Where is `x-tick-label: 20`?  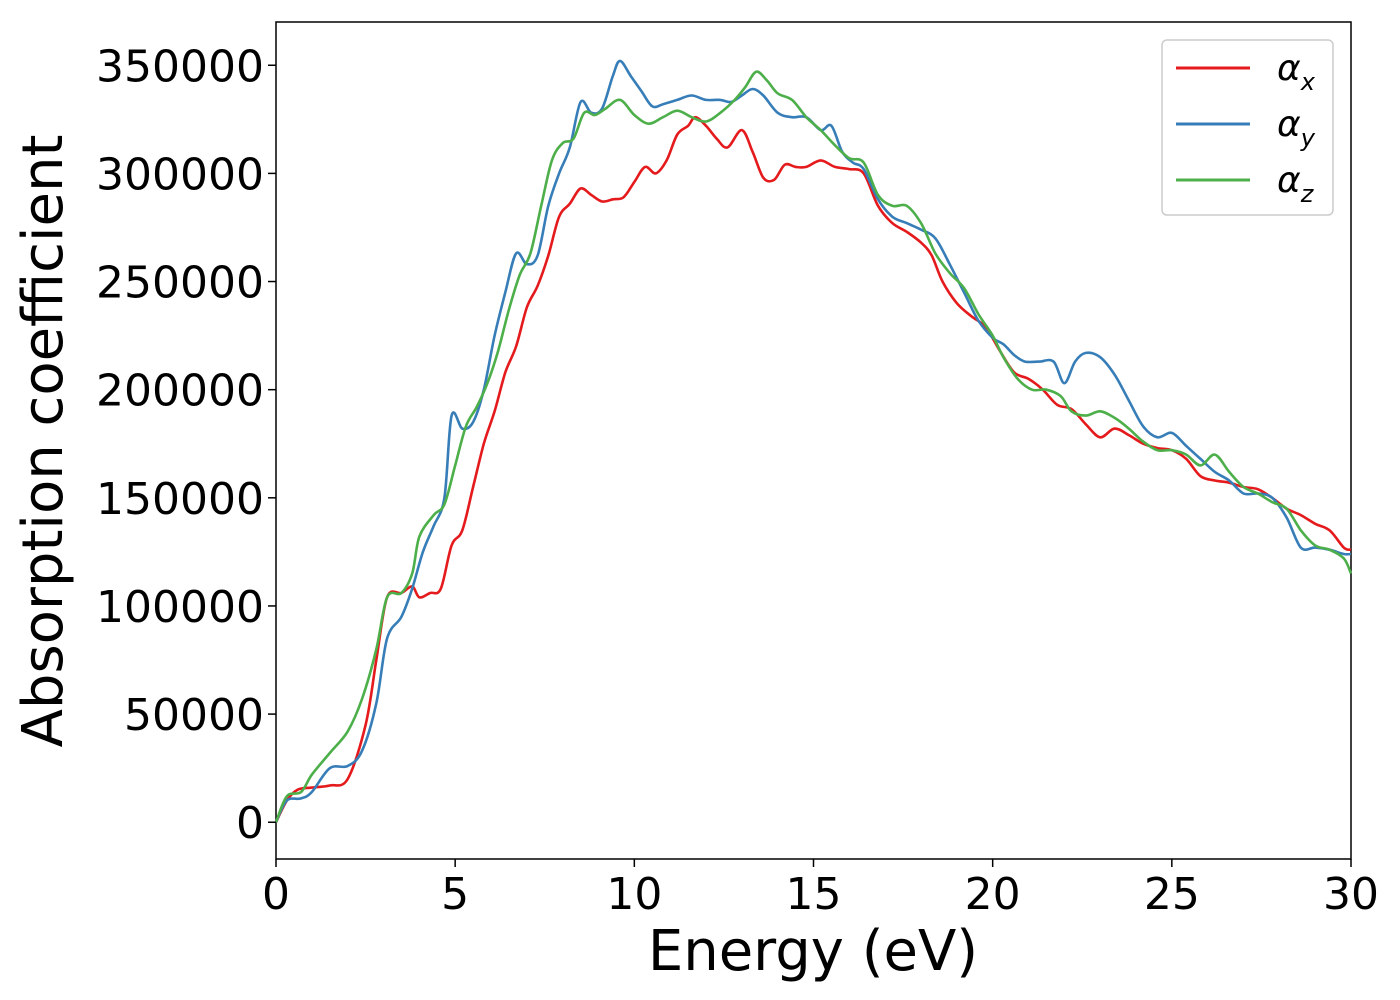
x-tick-label: 20 is located at coordinates (993, 894).